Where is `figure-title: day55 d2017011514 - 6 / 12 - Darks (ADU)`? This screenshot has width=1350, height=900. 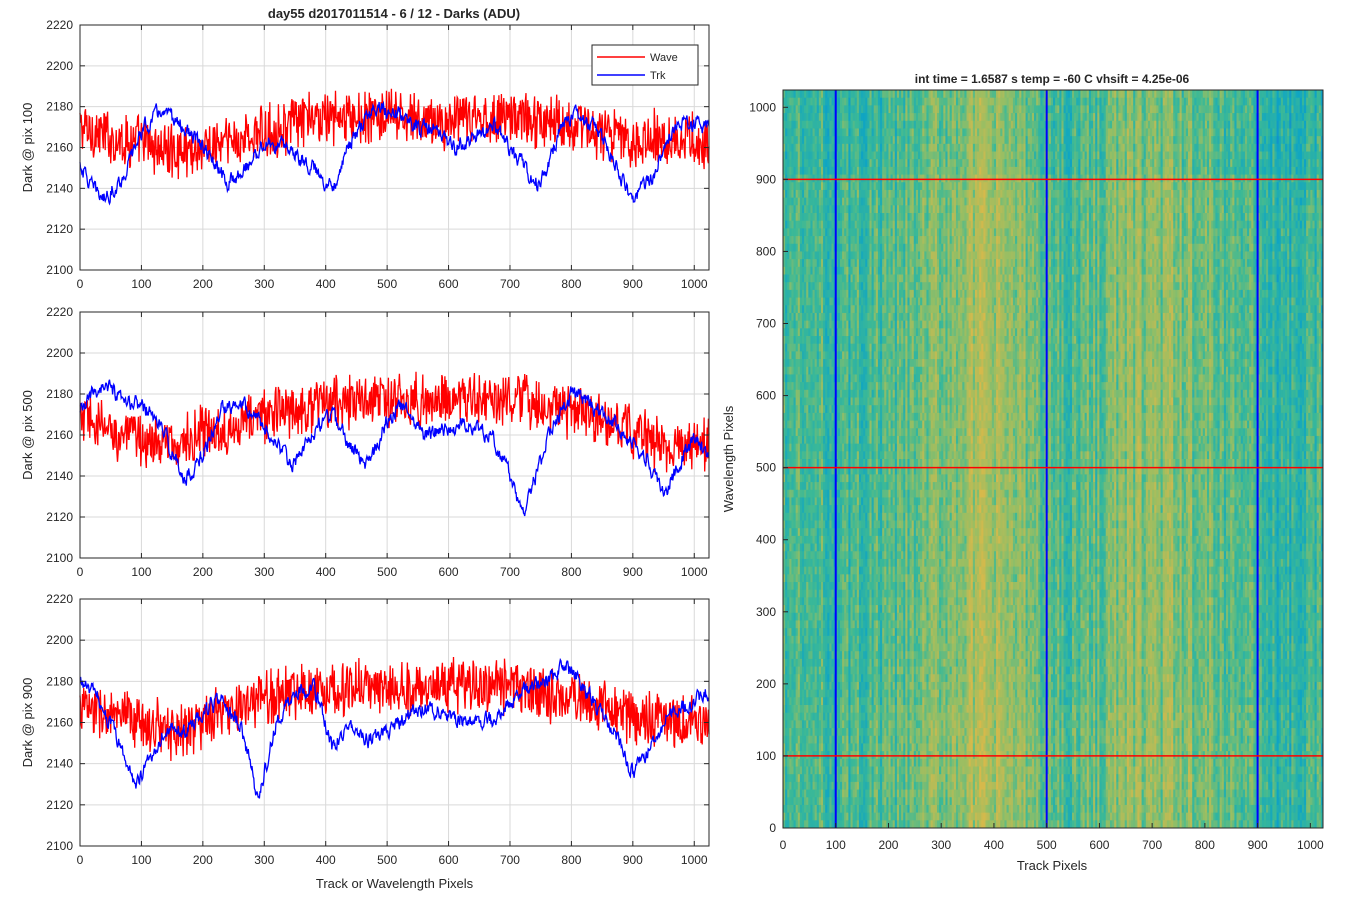 figure-title: day55 d2017011514 - 6 / 12 - Darks (ADU) is located at coordinates (394, 13).